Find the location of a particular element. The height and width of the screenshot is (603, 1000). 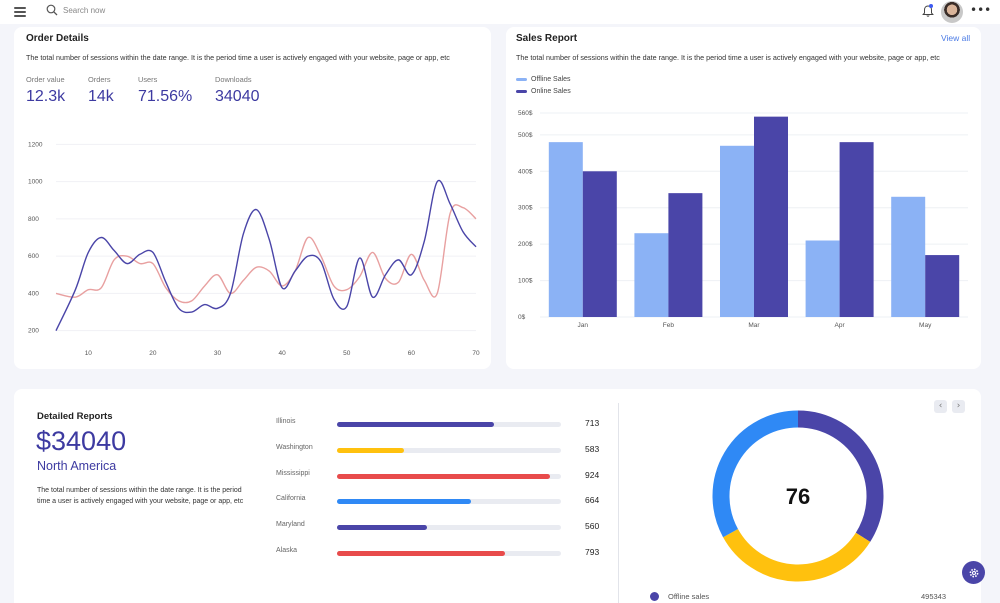

menu-icon is located at coordinates (20, 12).